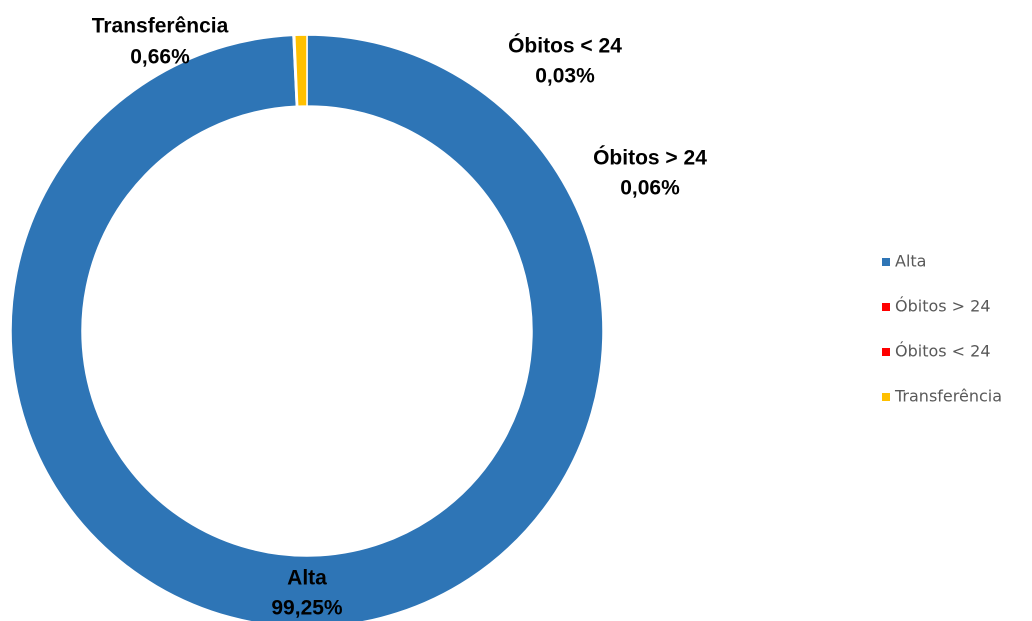  What do you see at coordinates (565, 46) in the screenshot?
I see `data-label-name: Óbitos < 24` at bounding box center [565, 46].